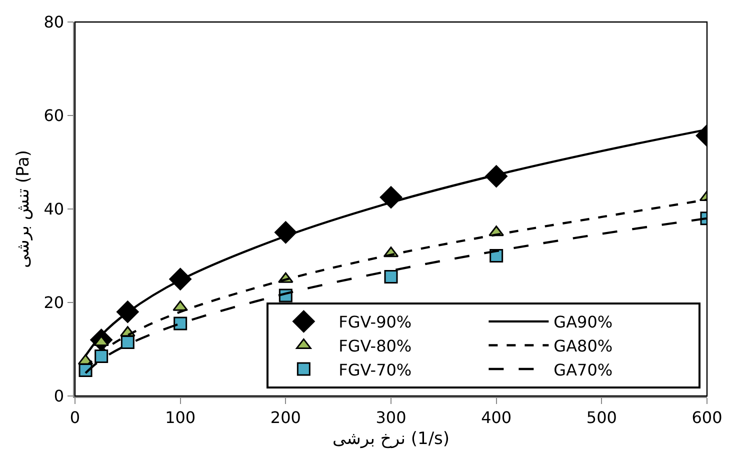  Describe the element at coordinates (285, 417) in the screenshot. I see `x-tick-label: 200` at that location.